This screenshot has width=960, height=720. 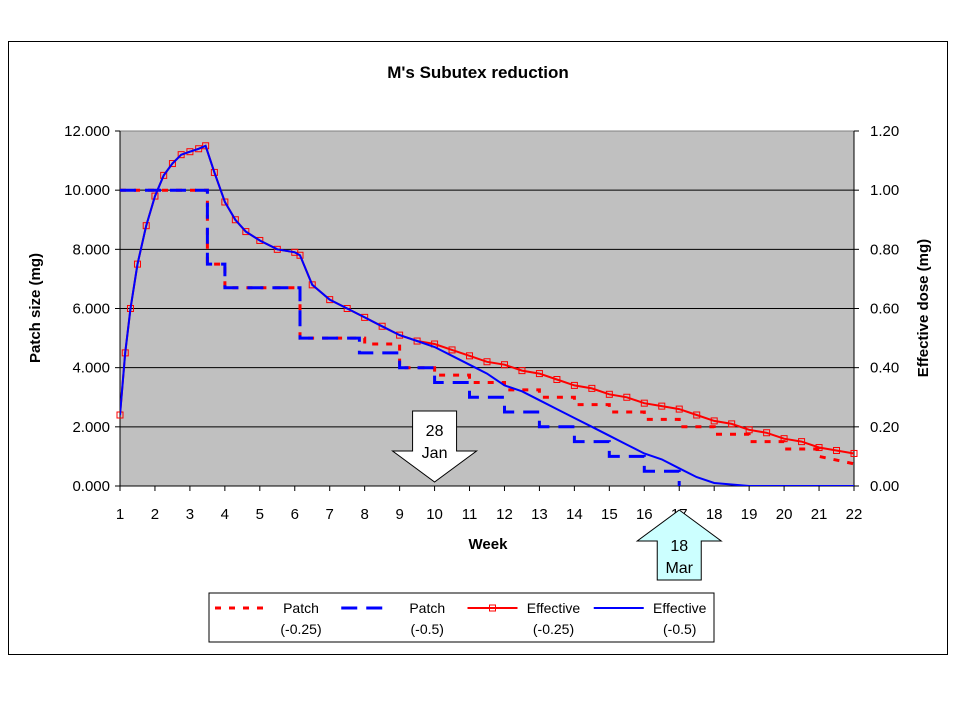 I want to click on y-left-tick-label: 4.000, so click(x=91, y=368).